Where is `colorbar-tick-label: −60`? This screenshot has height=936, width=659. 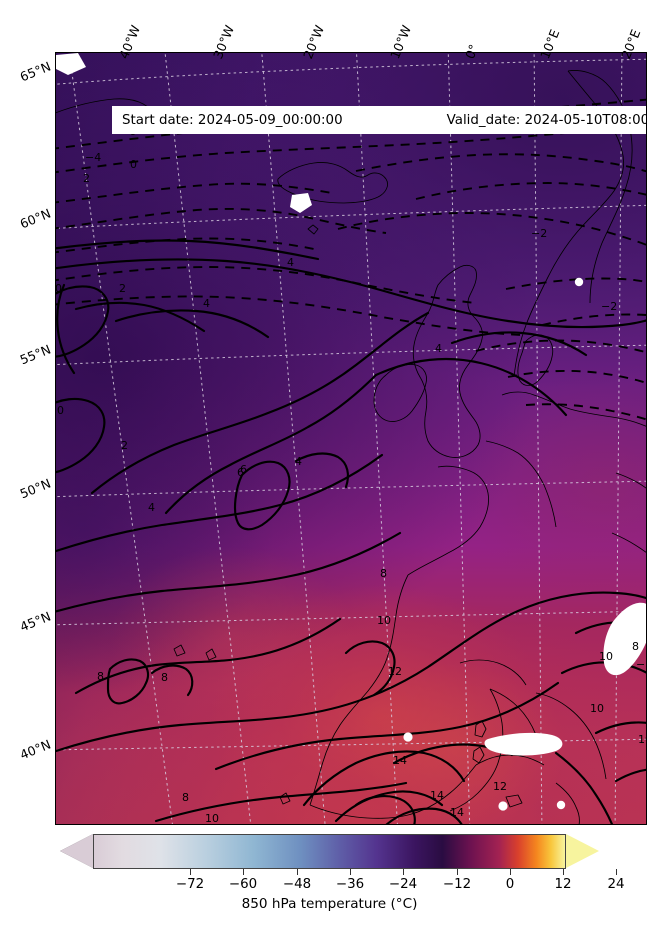
colorbar-tick-label: −60 is located at coordinates (243, 884).